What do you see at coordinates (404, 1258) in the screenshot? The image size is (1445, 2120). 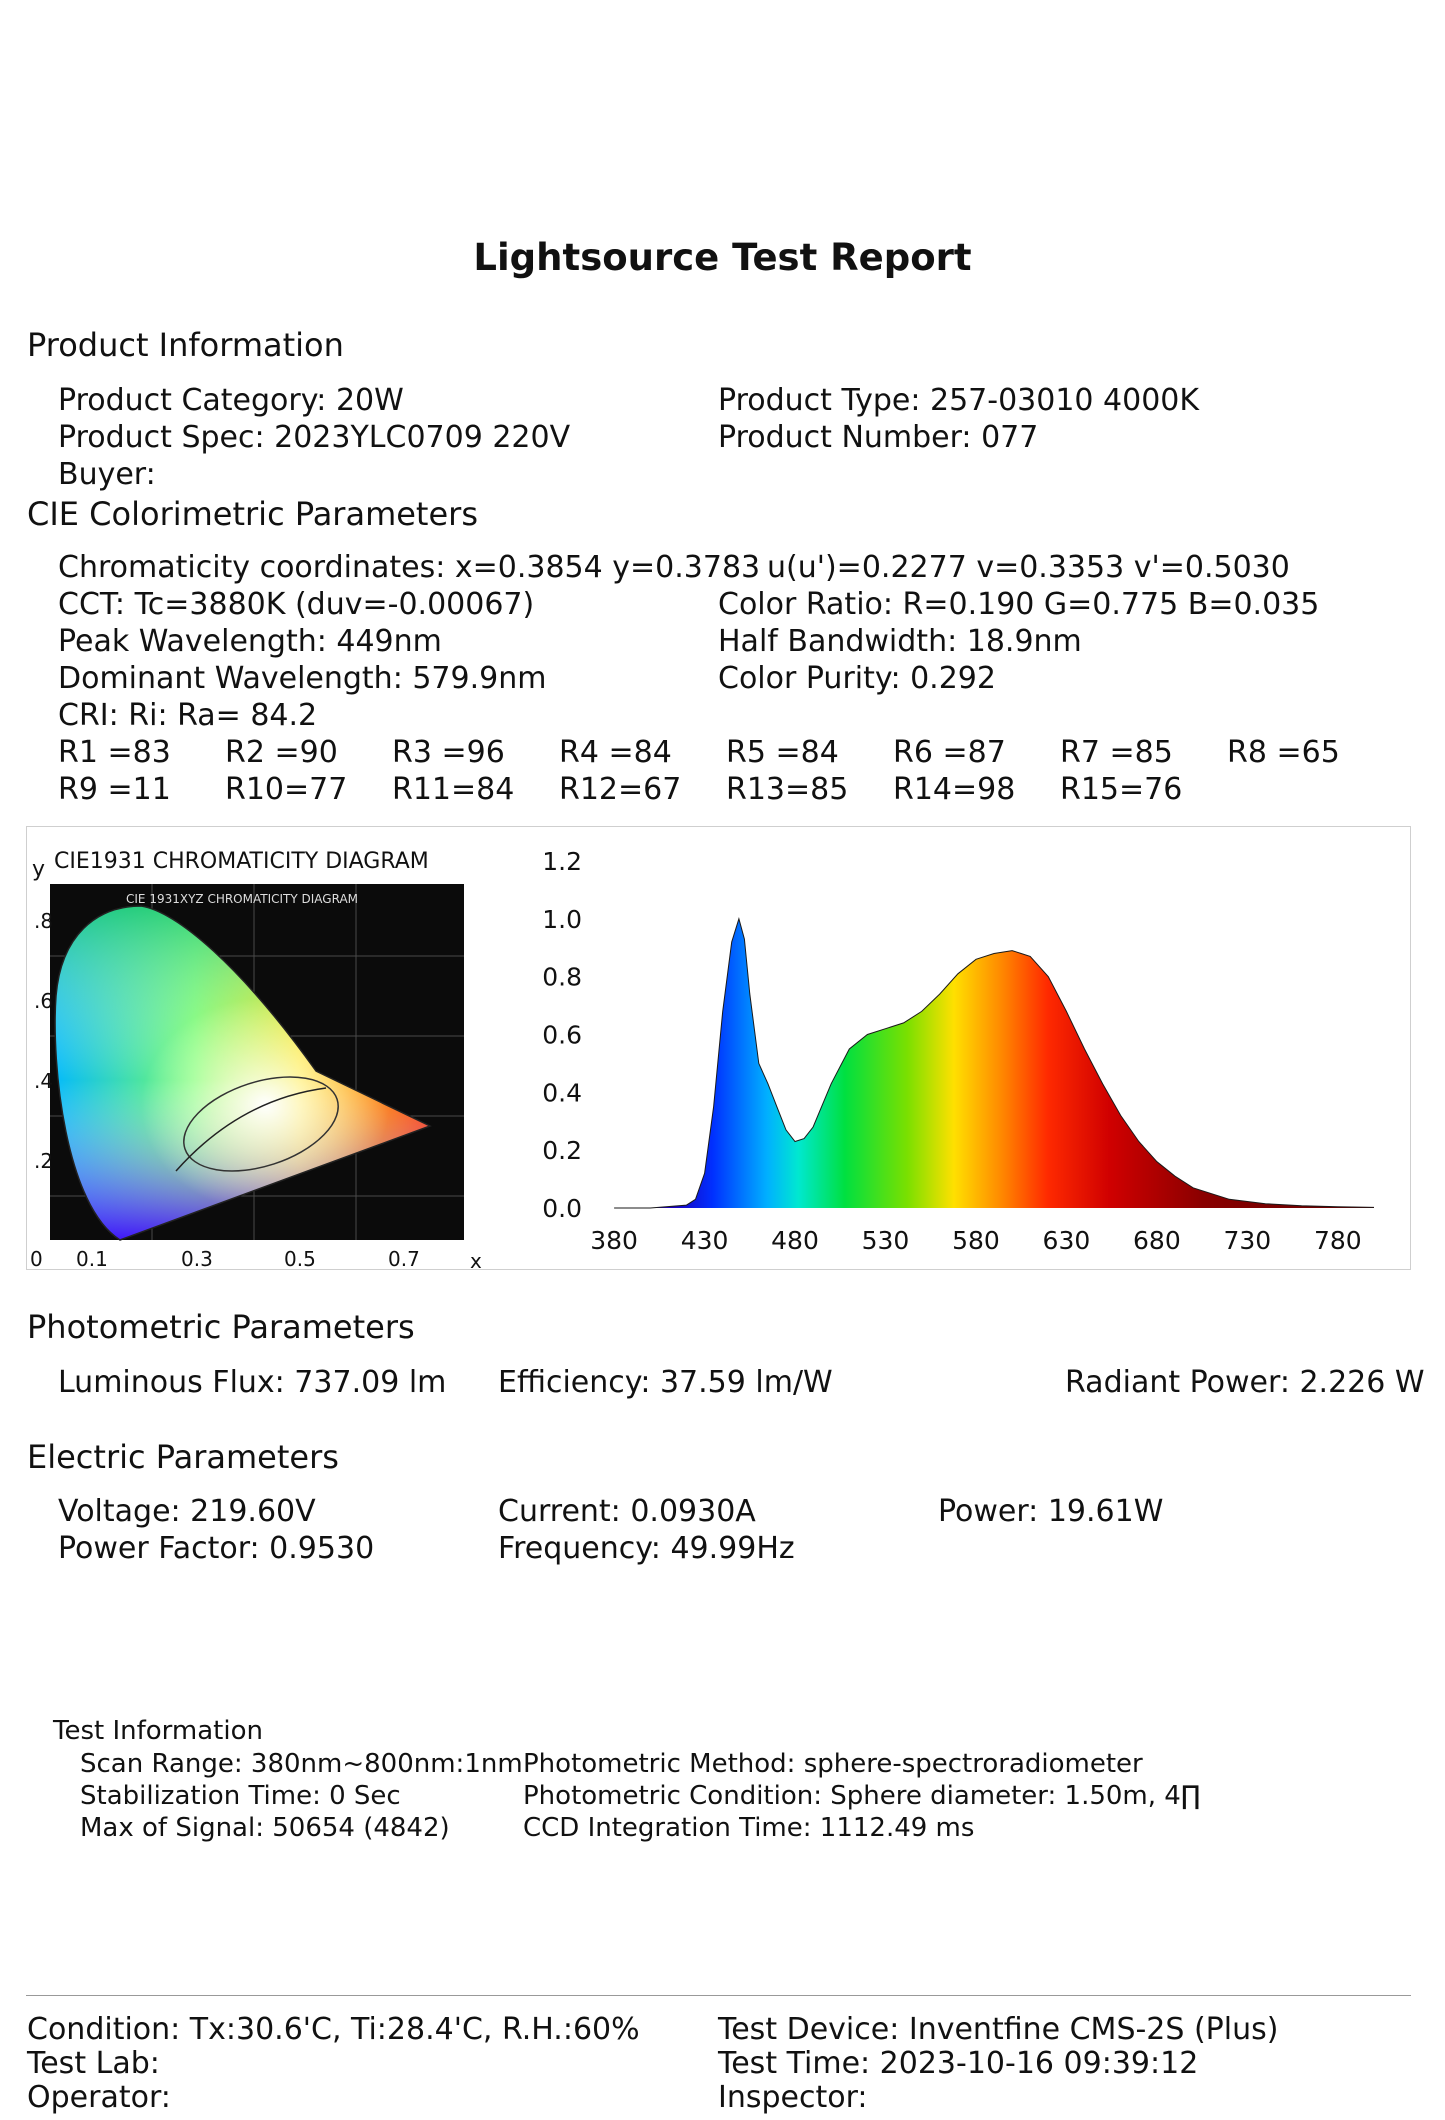 I see `cie-x-tick: 0.7` at bounding box center [404, 1258].